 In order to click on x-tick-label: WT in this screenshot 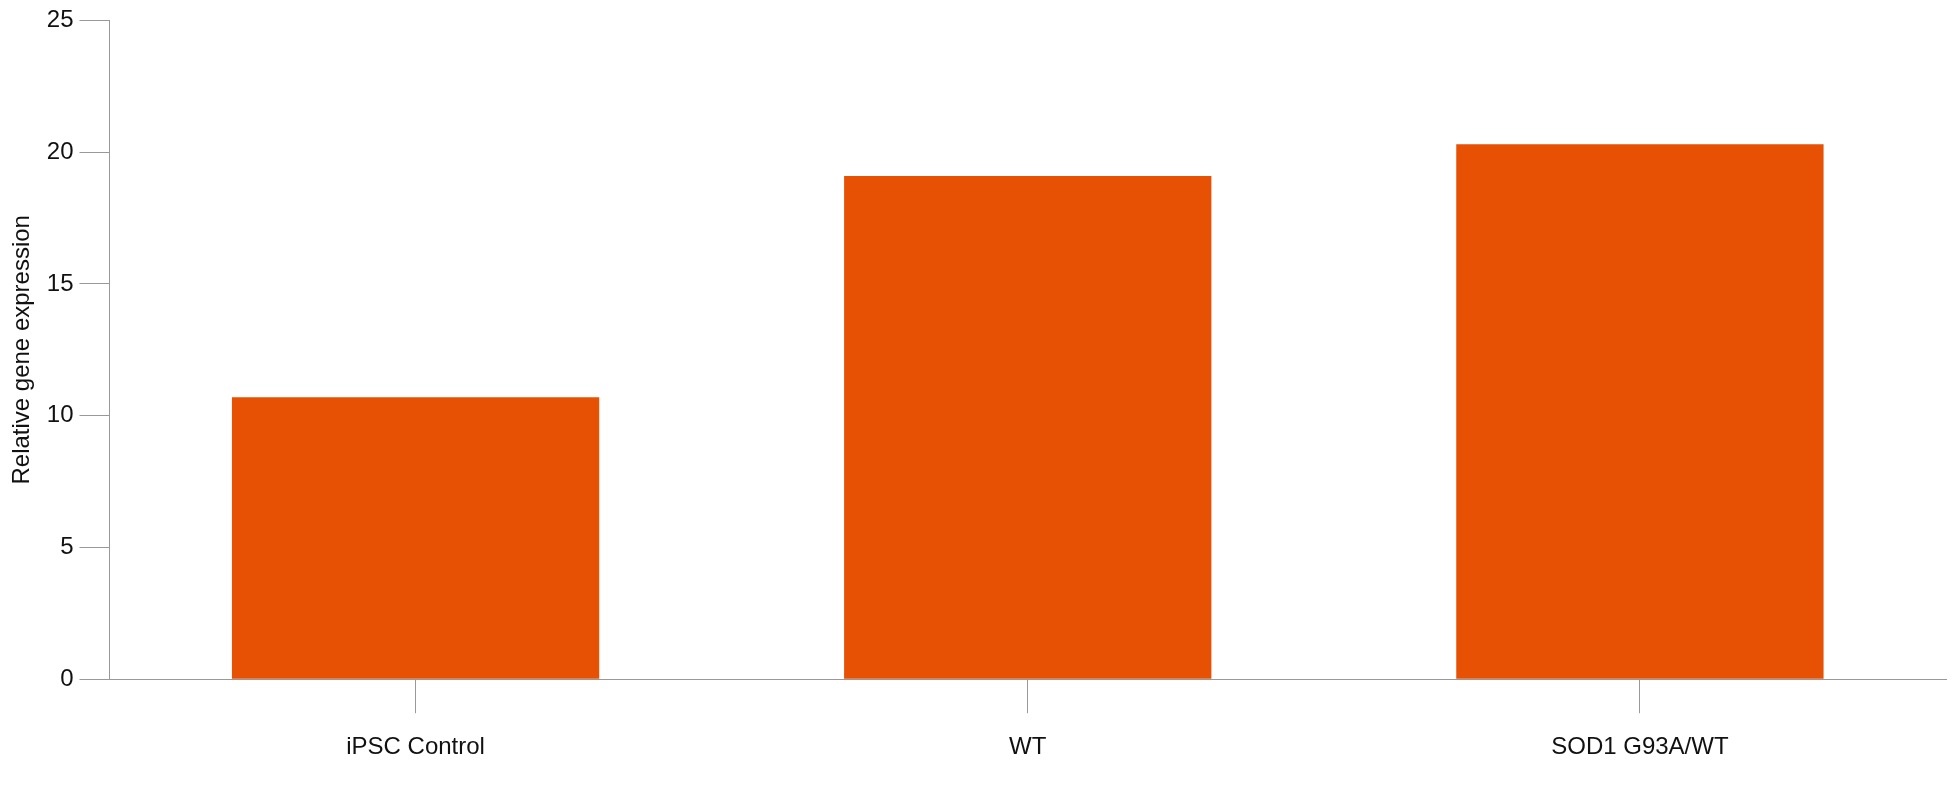, I will do `click(1028, 746)`.